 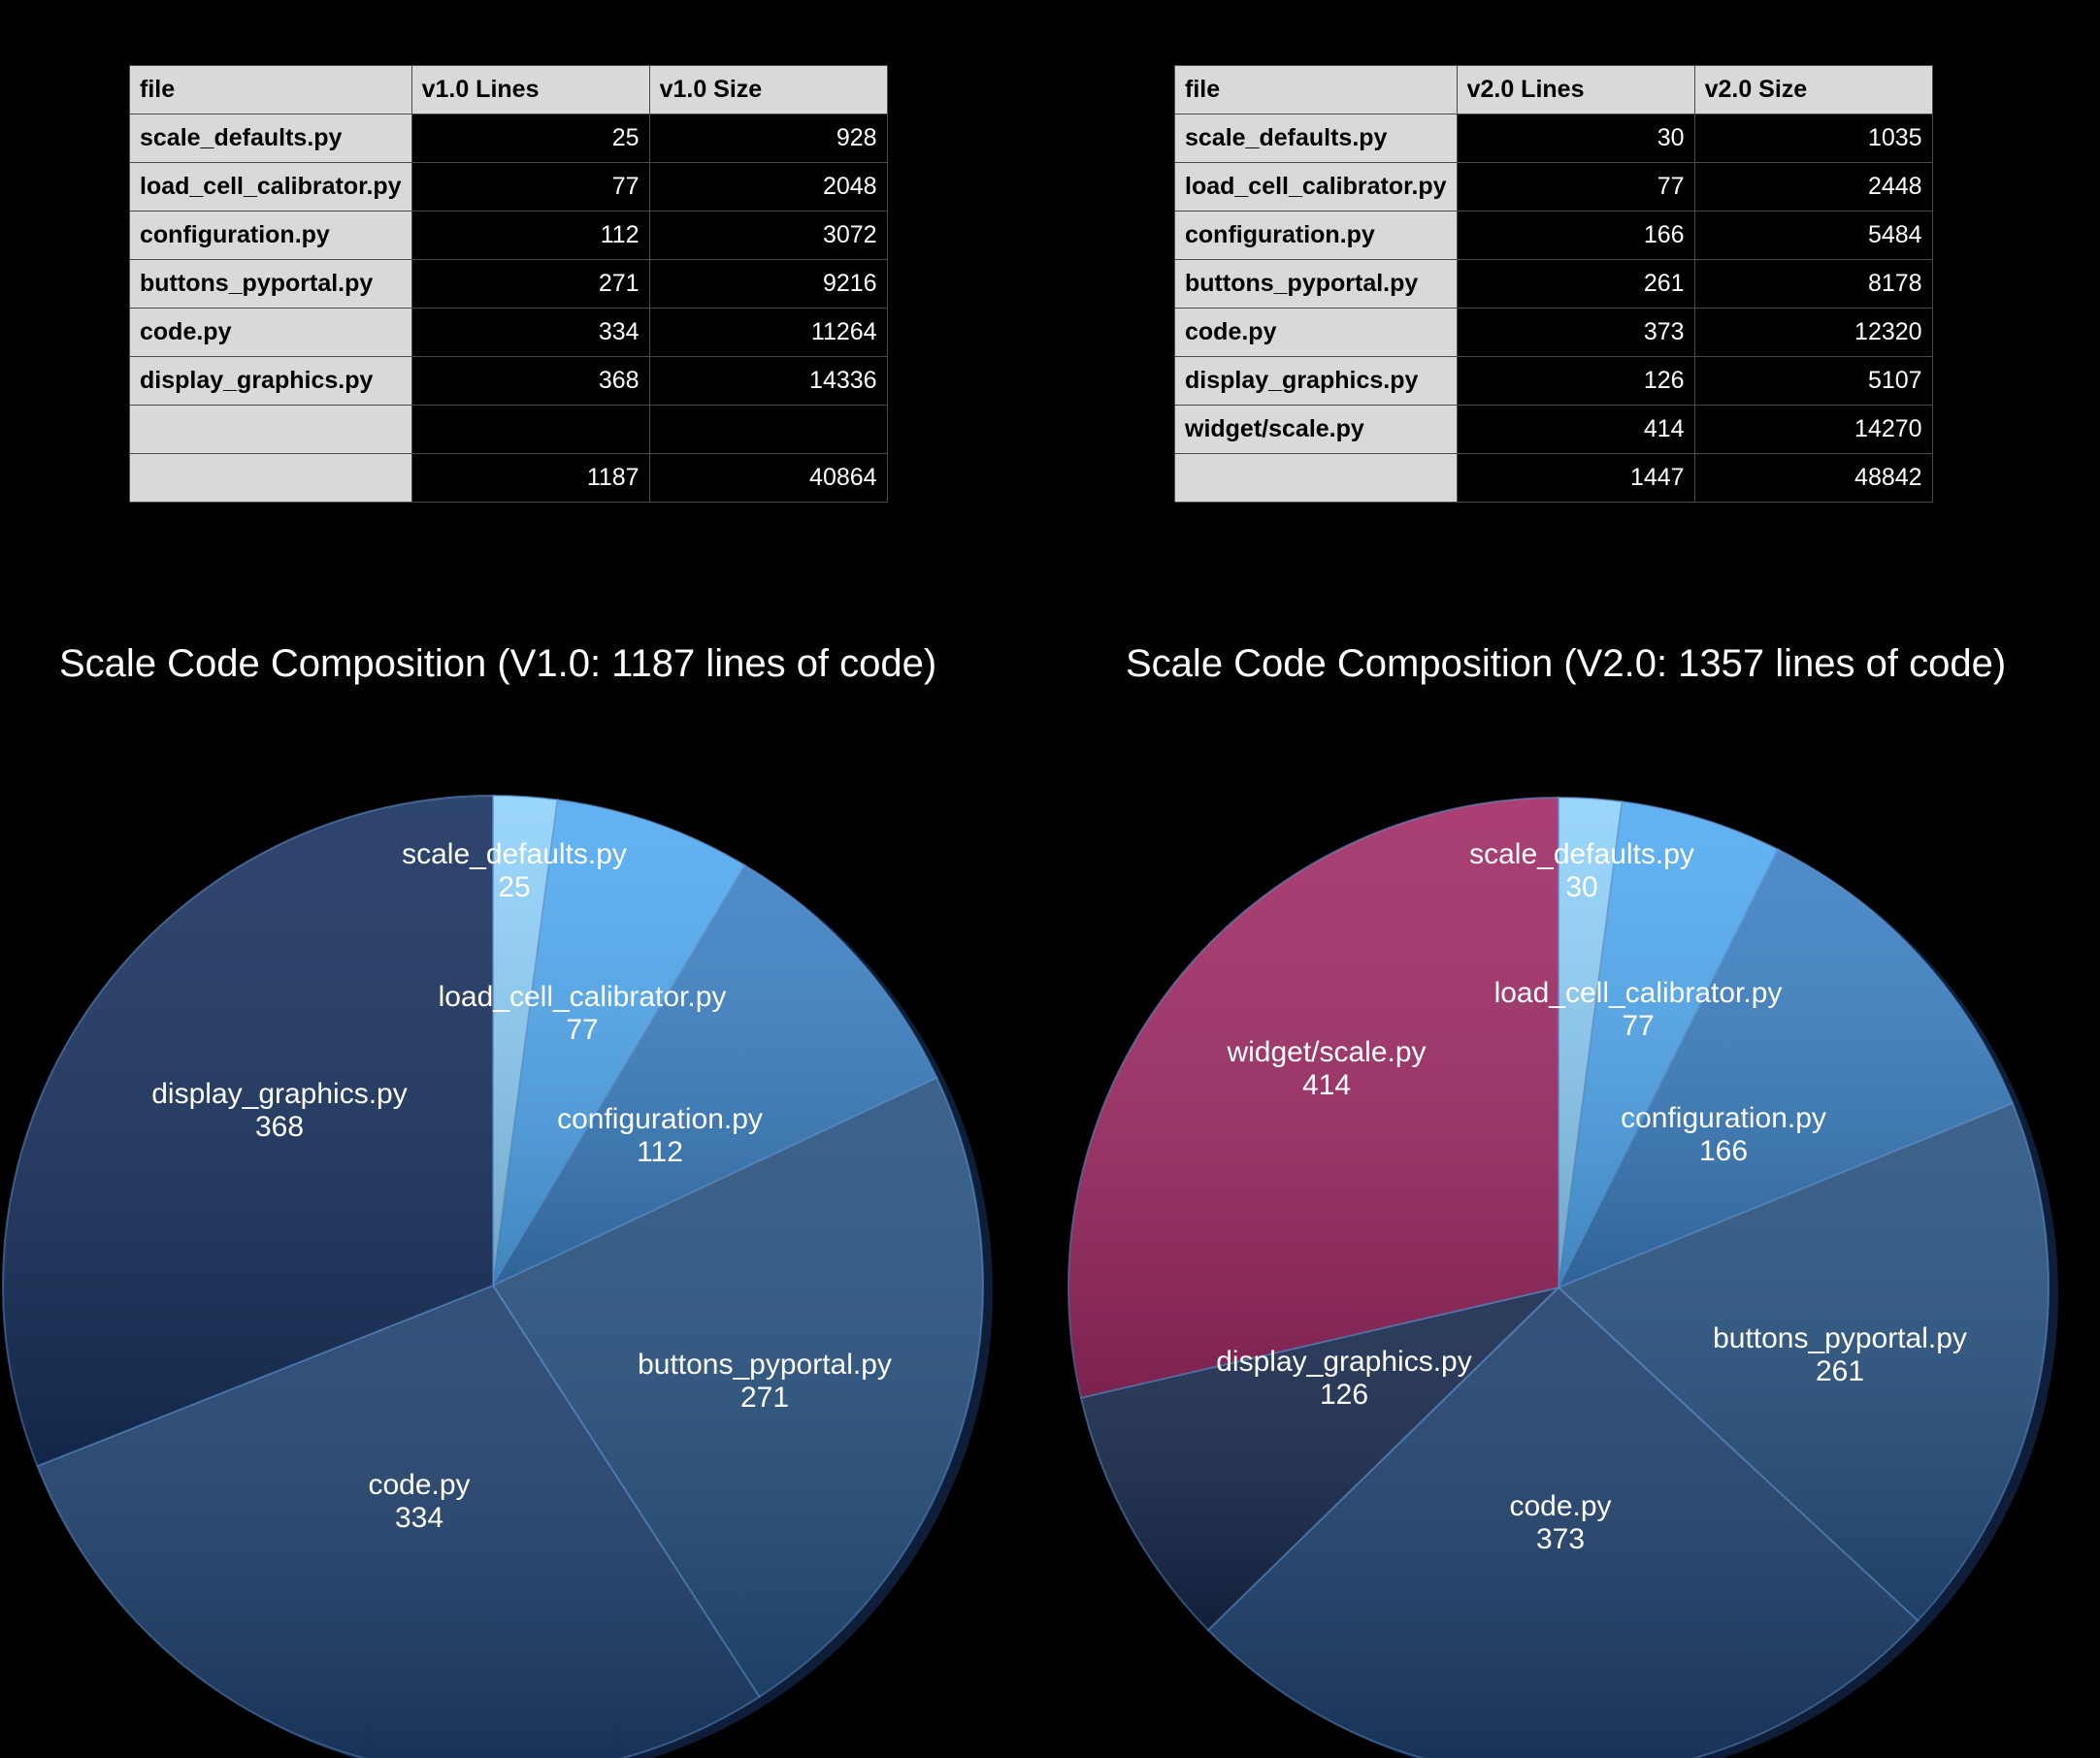 I want to click on column-header: v2.0 Size, so click(x=1813, y=89).